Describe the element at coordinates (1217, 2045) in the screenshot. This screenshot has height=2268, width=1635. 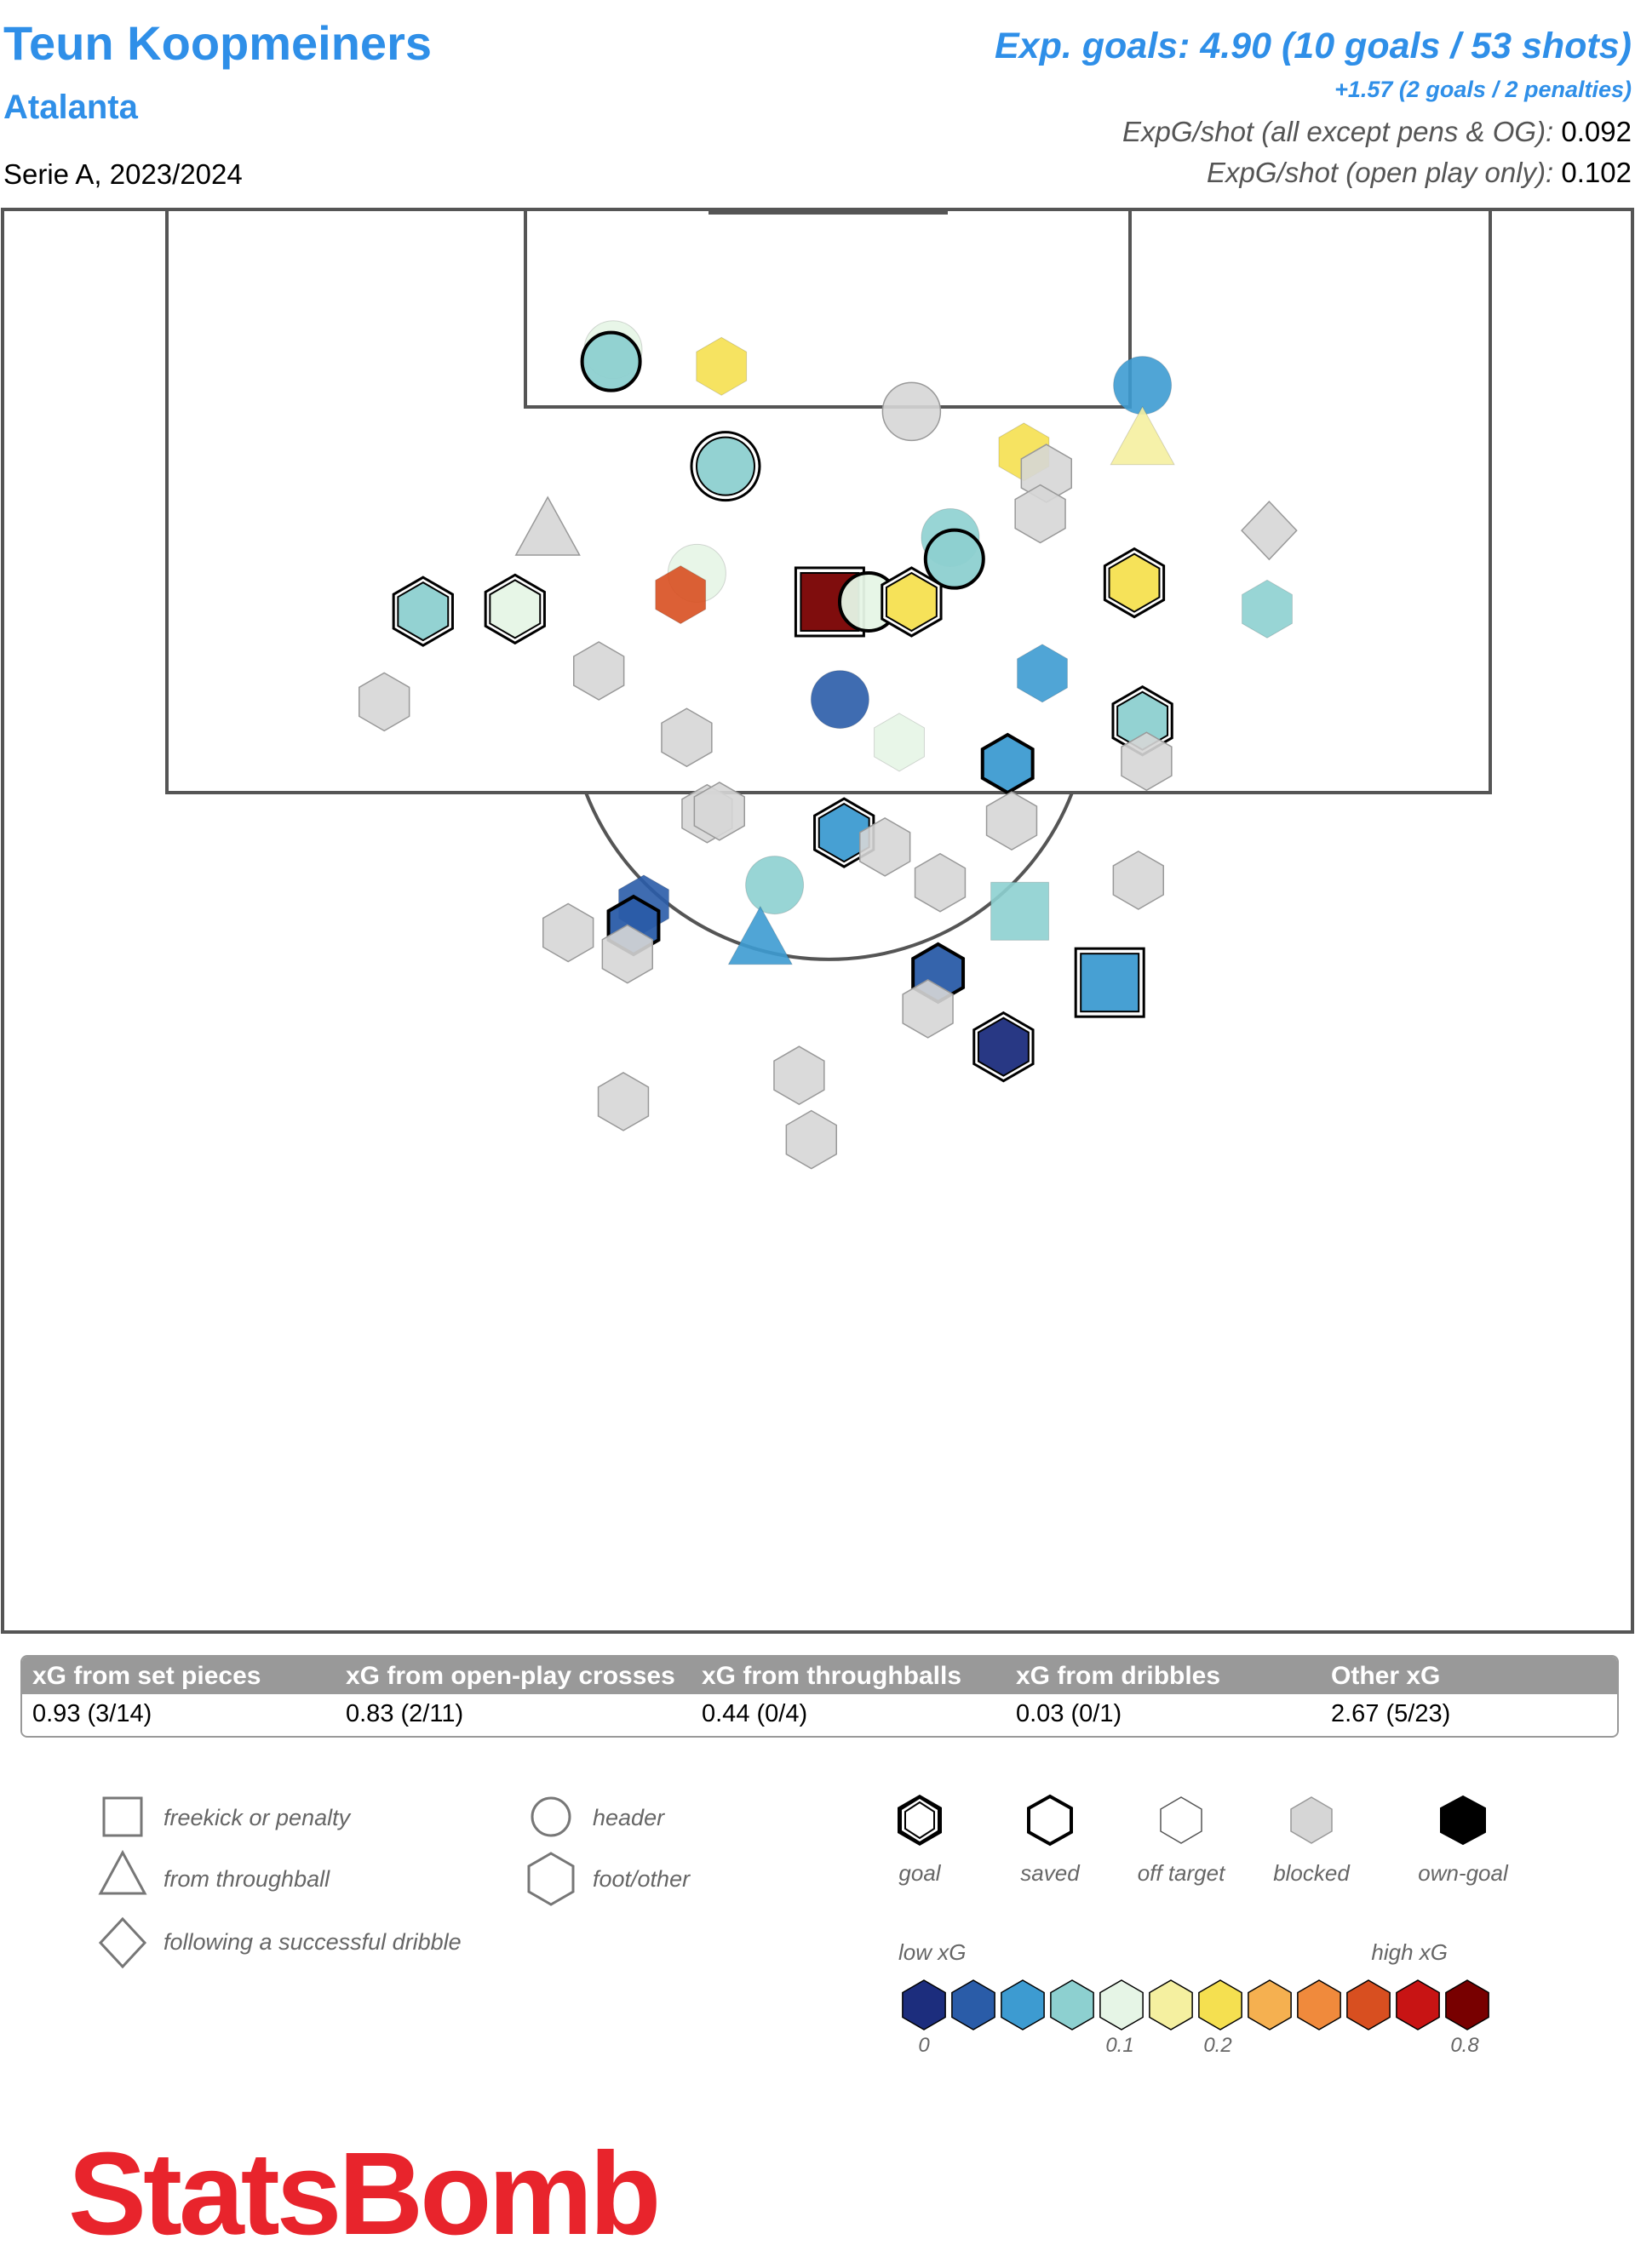
I see `scale-tick-0-2: 0.2` at that location.